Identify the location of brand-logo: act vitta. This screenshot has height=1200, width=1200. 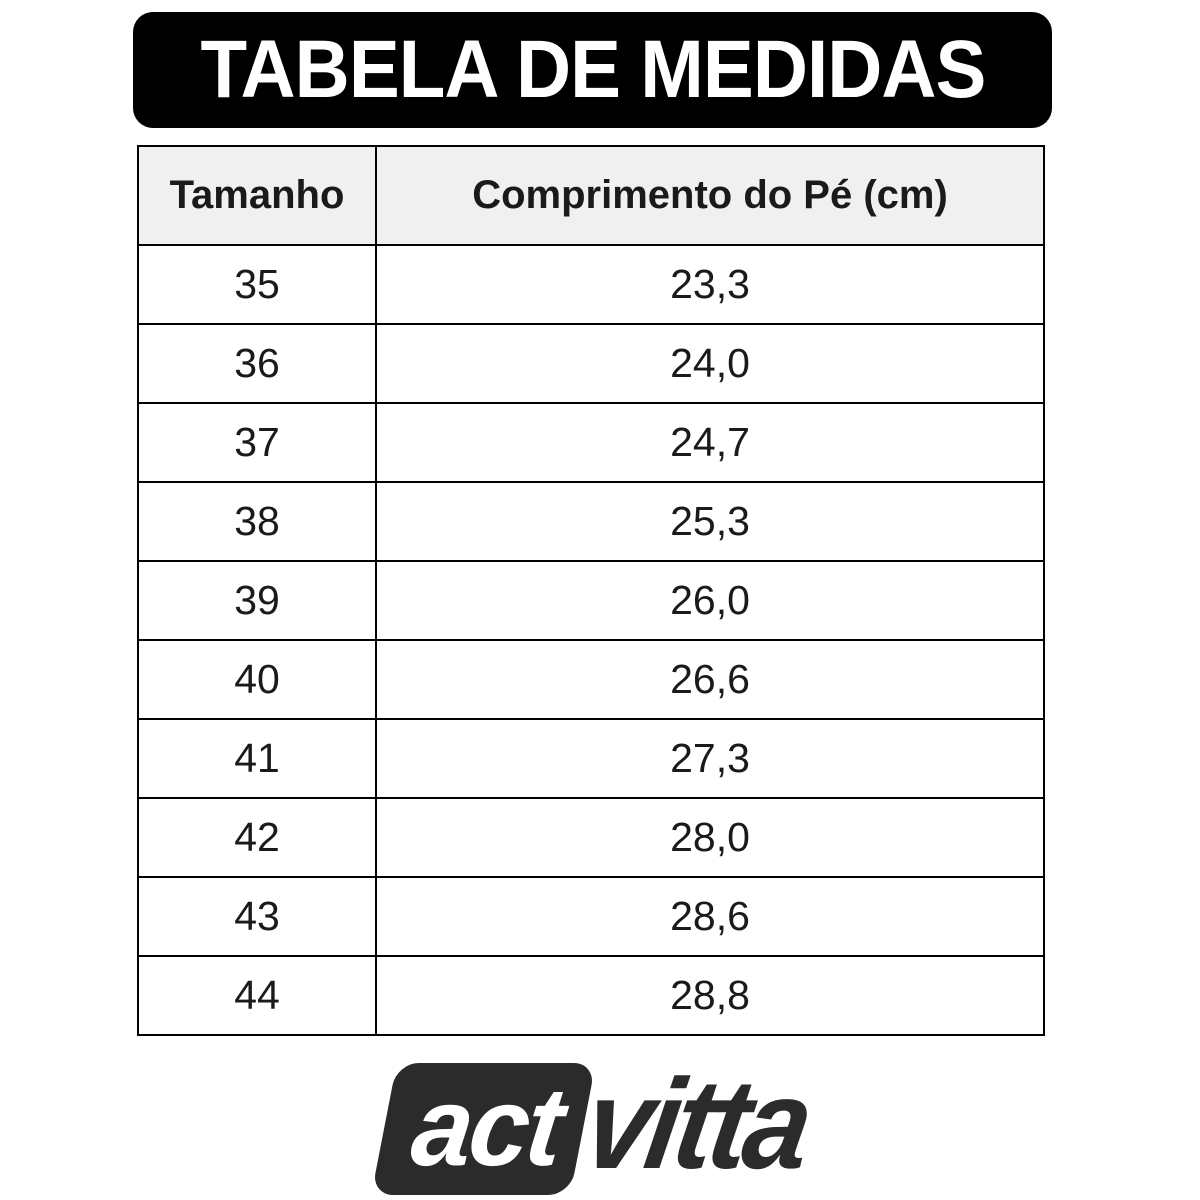
(600, 1120).